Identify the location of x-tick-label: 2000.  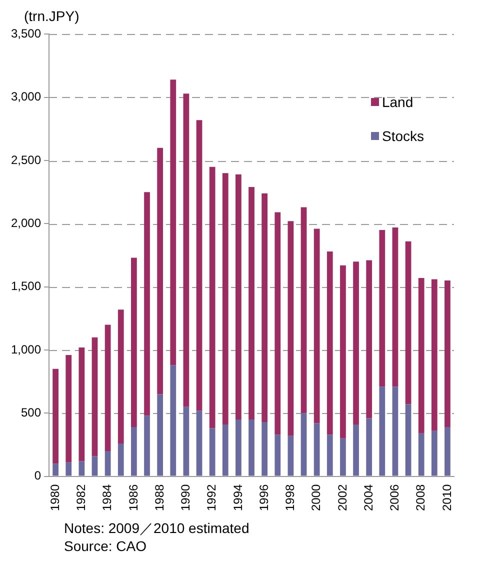
(316, 498).